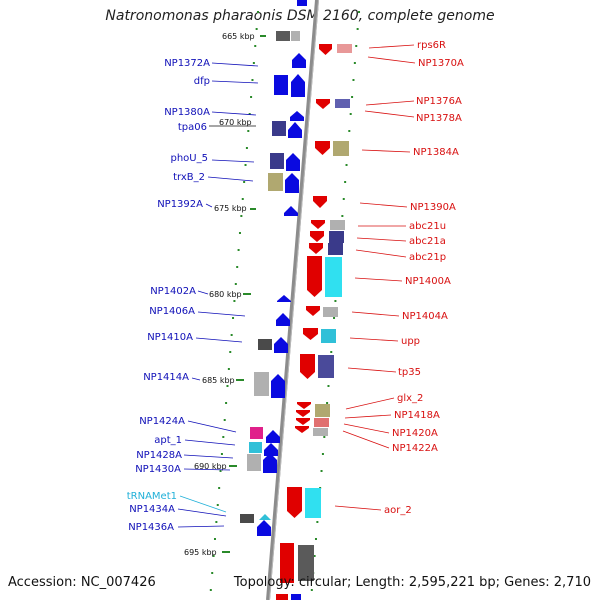  What do you see at coordinates (152, 496) in the screenshot?
I see `trna-label: tRNAMet1` at bounding box center [152, 496].